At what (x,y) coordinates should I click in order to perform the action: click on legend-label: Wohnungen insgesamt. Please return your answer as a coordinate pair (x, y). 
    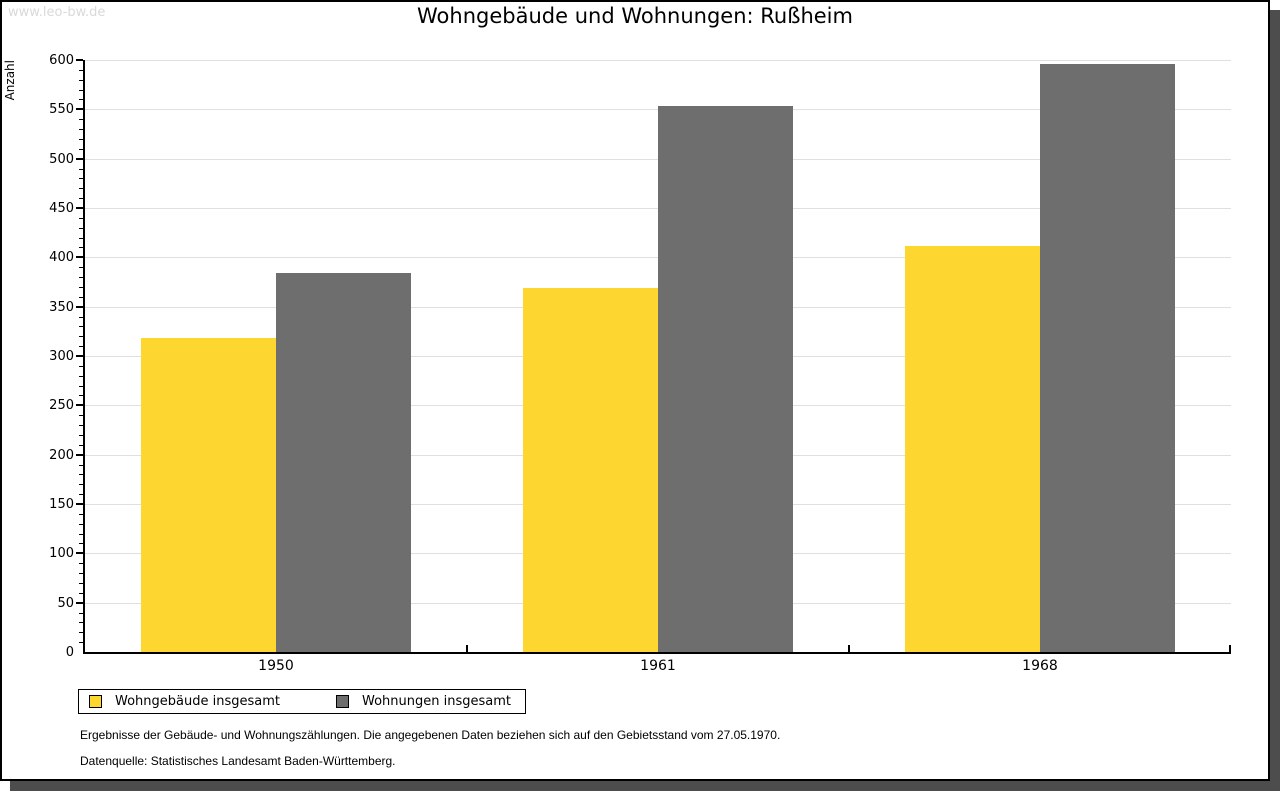
    Looking at the image, I should click on (436, 701).